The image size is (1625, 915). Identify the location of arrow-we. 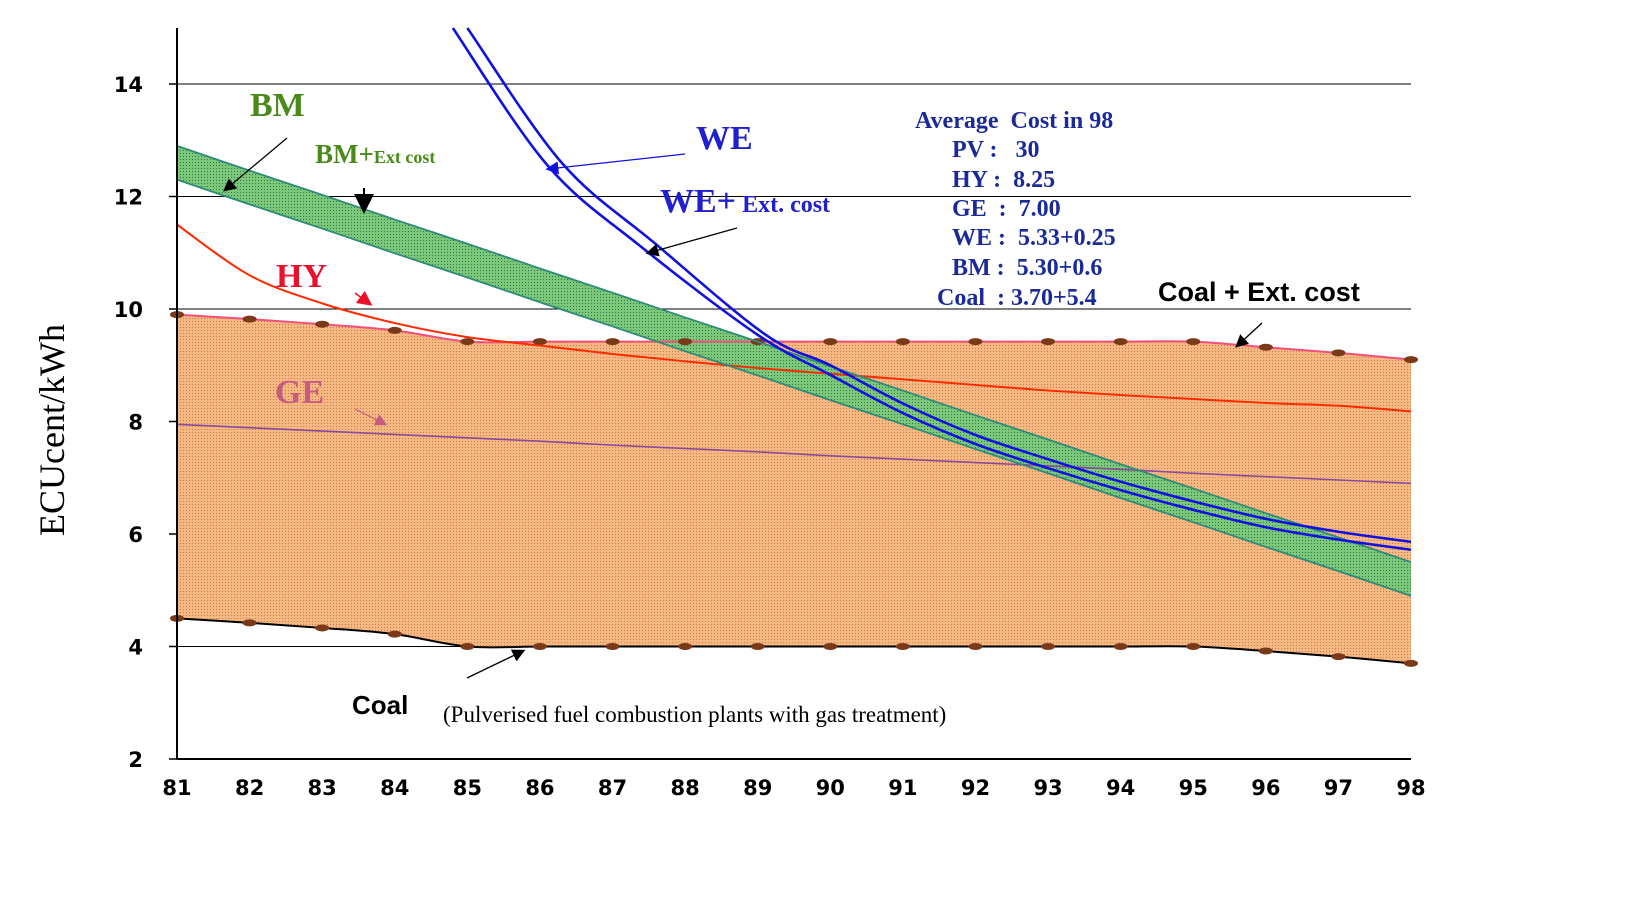
(615, 164).